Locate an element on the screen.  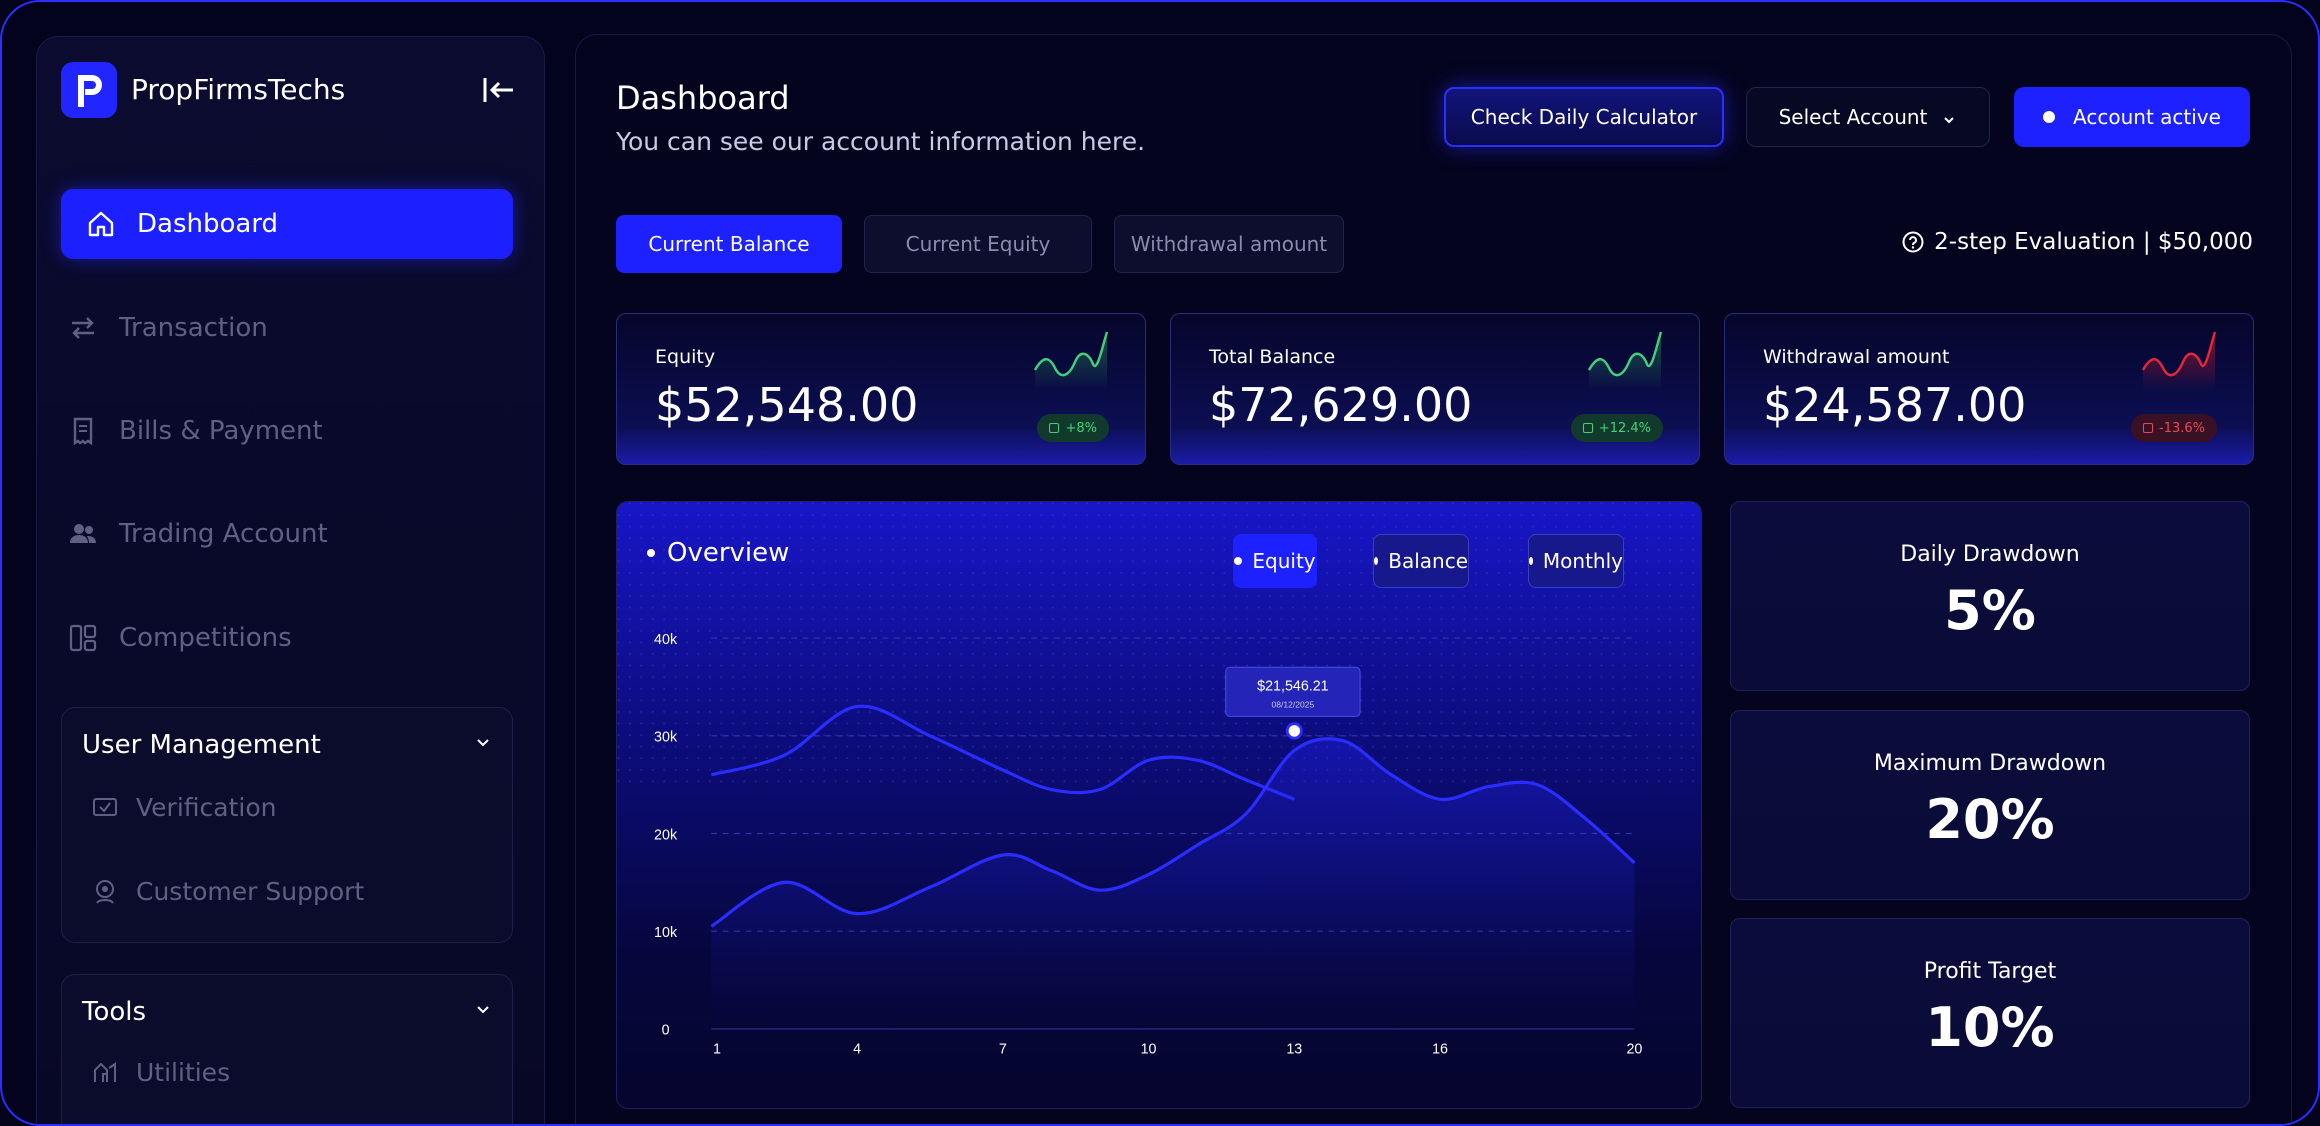
layout-icon is located at coordinates (83, 638).